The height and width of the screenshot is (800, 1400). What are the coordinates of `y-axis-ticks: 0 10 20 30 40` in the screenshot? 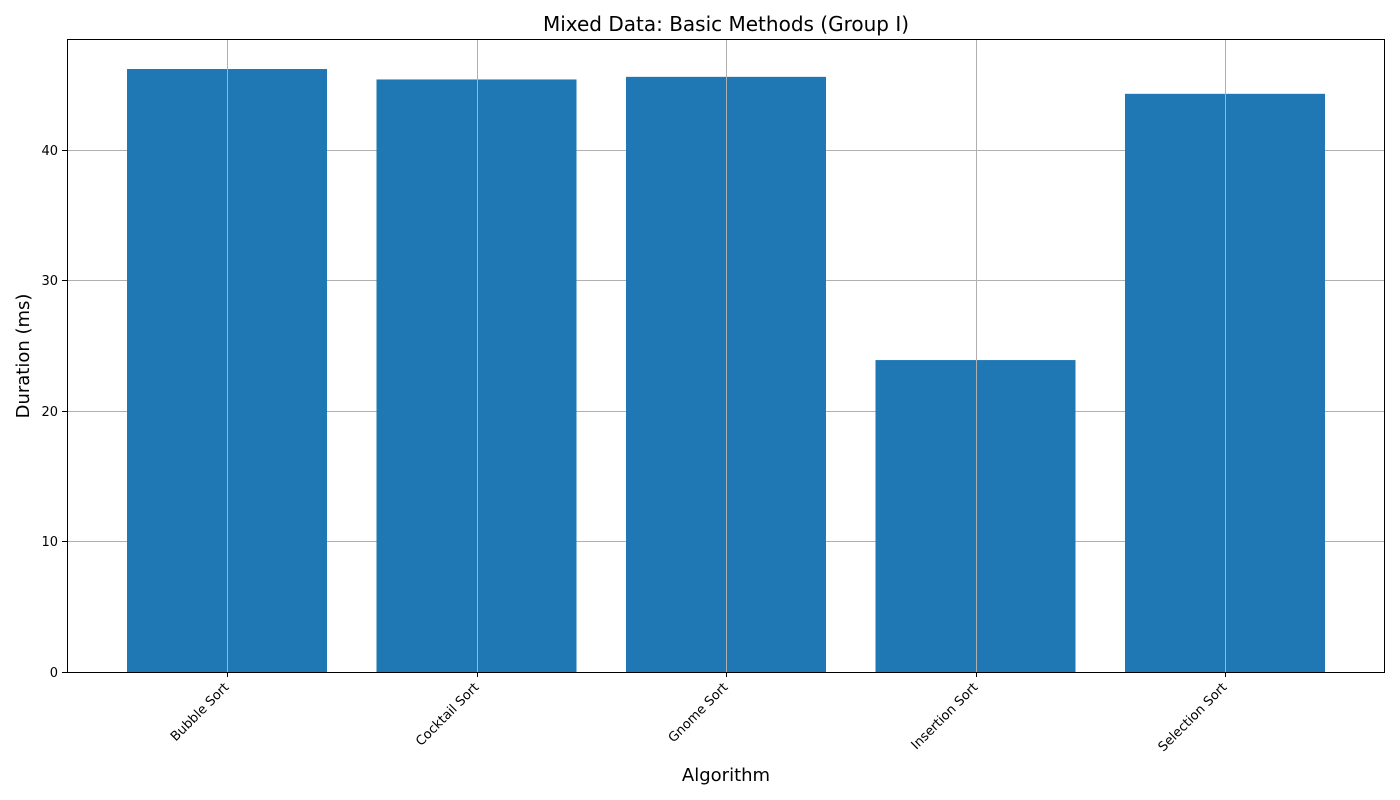 It's located at (54, 412).